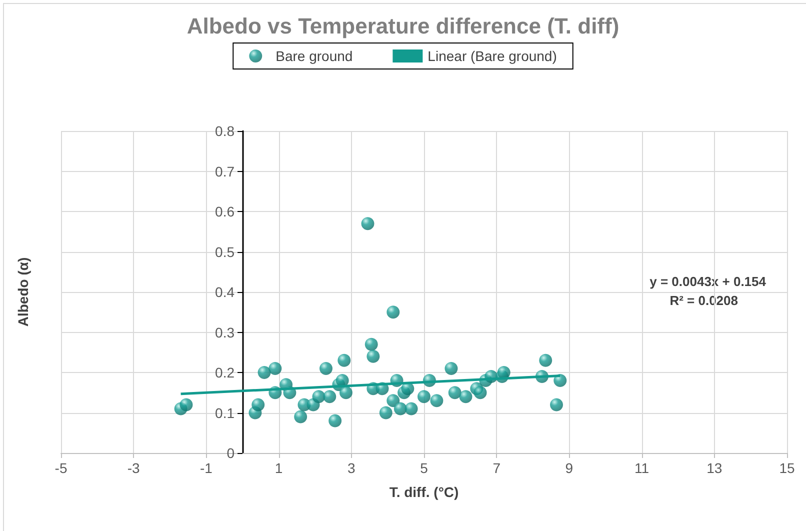 The height and width of the screenshot is (531, 806). I want to click on x-tick-label: 9, so click(569, 468).